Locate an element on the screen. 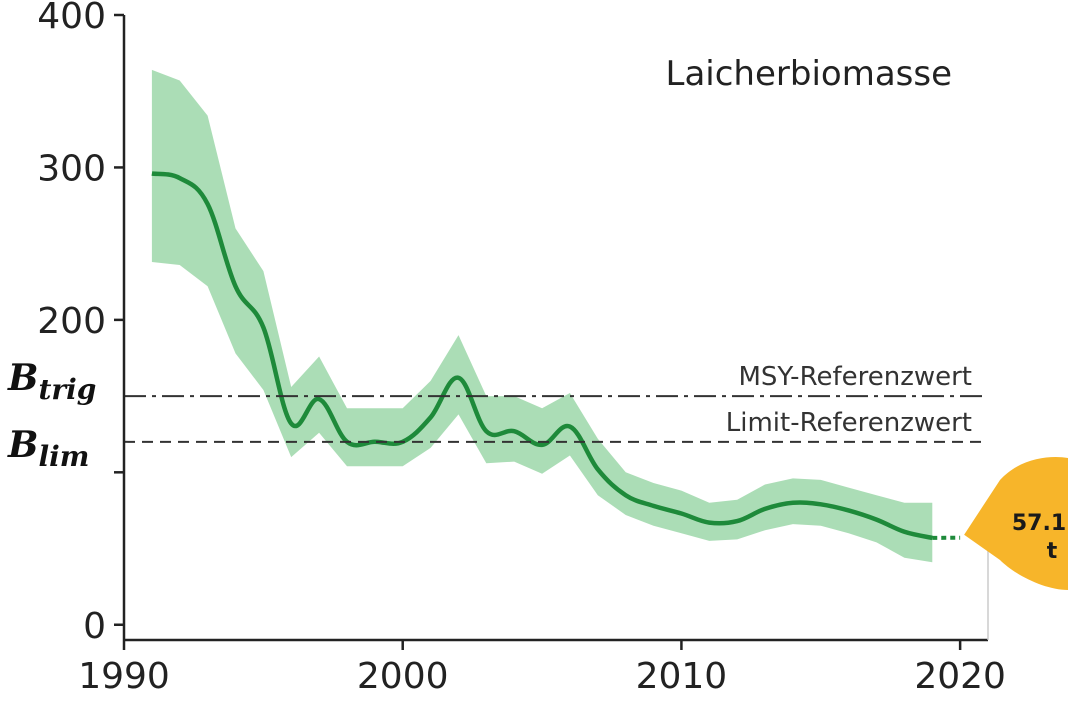  x-tick-label: 1990 is located at coordinates (124, 676).